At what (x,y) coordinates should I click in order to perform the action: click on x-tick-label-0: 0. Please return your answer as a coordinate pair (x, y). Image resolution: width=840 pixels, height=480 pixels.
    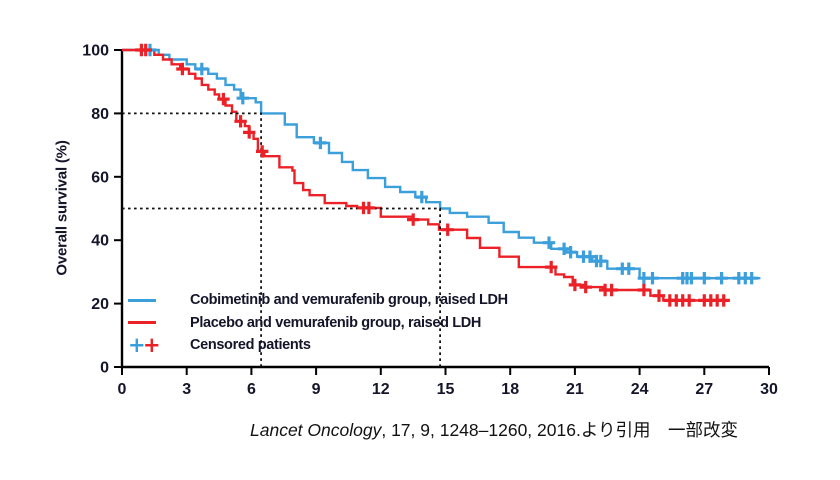
    Looking at the image, I should click on (122, 389).